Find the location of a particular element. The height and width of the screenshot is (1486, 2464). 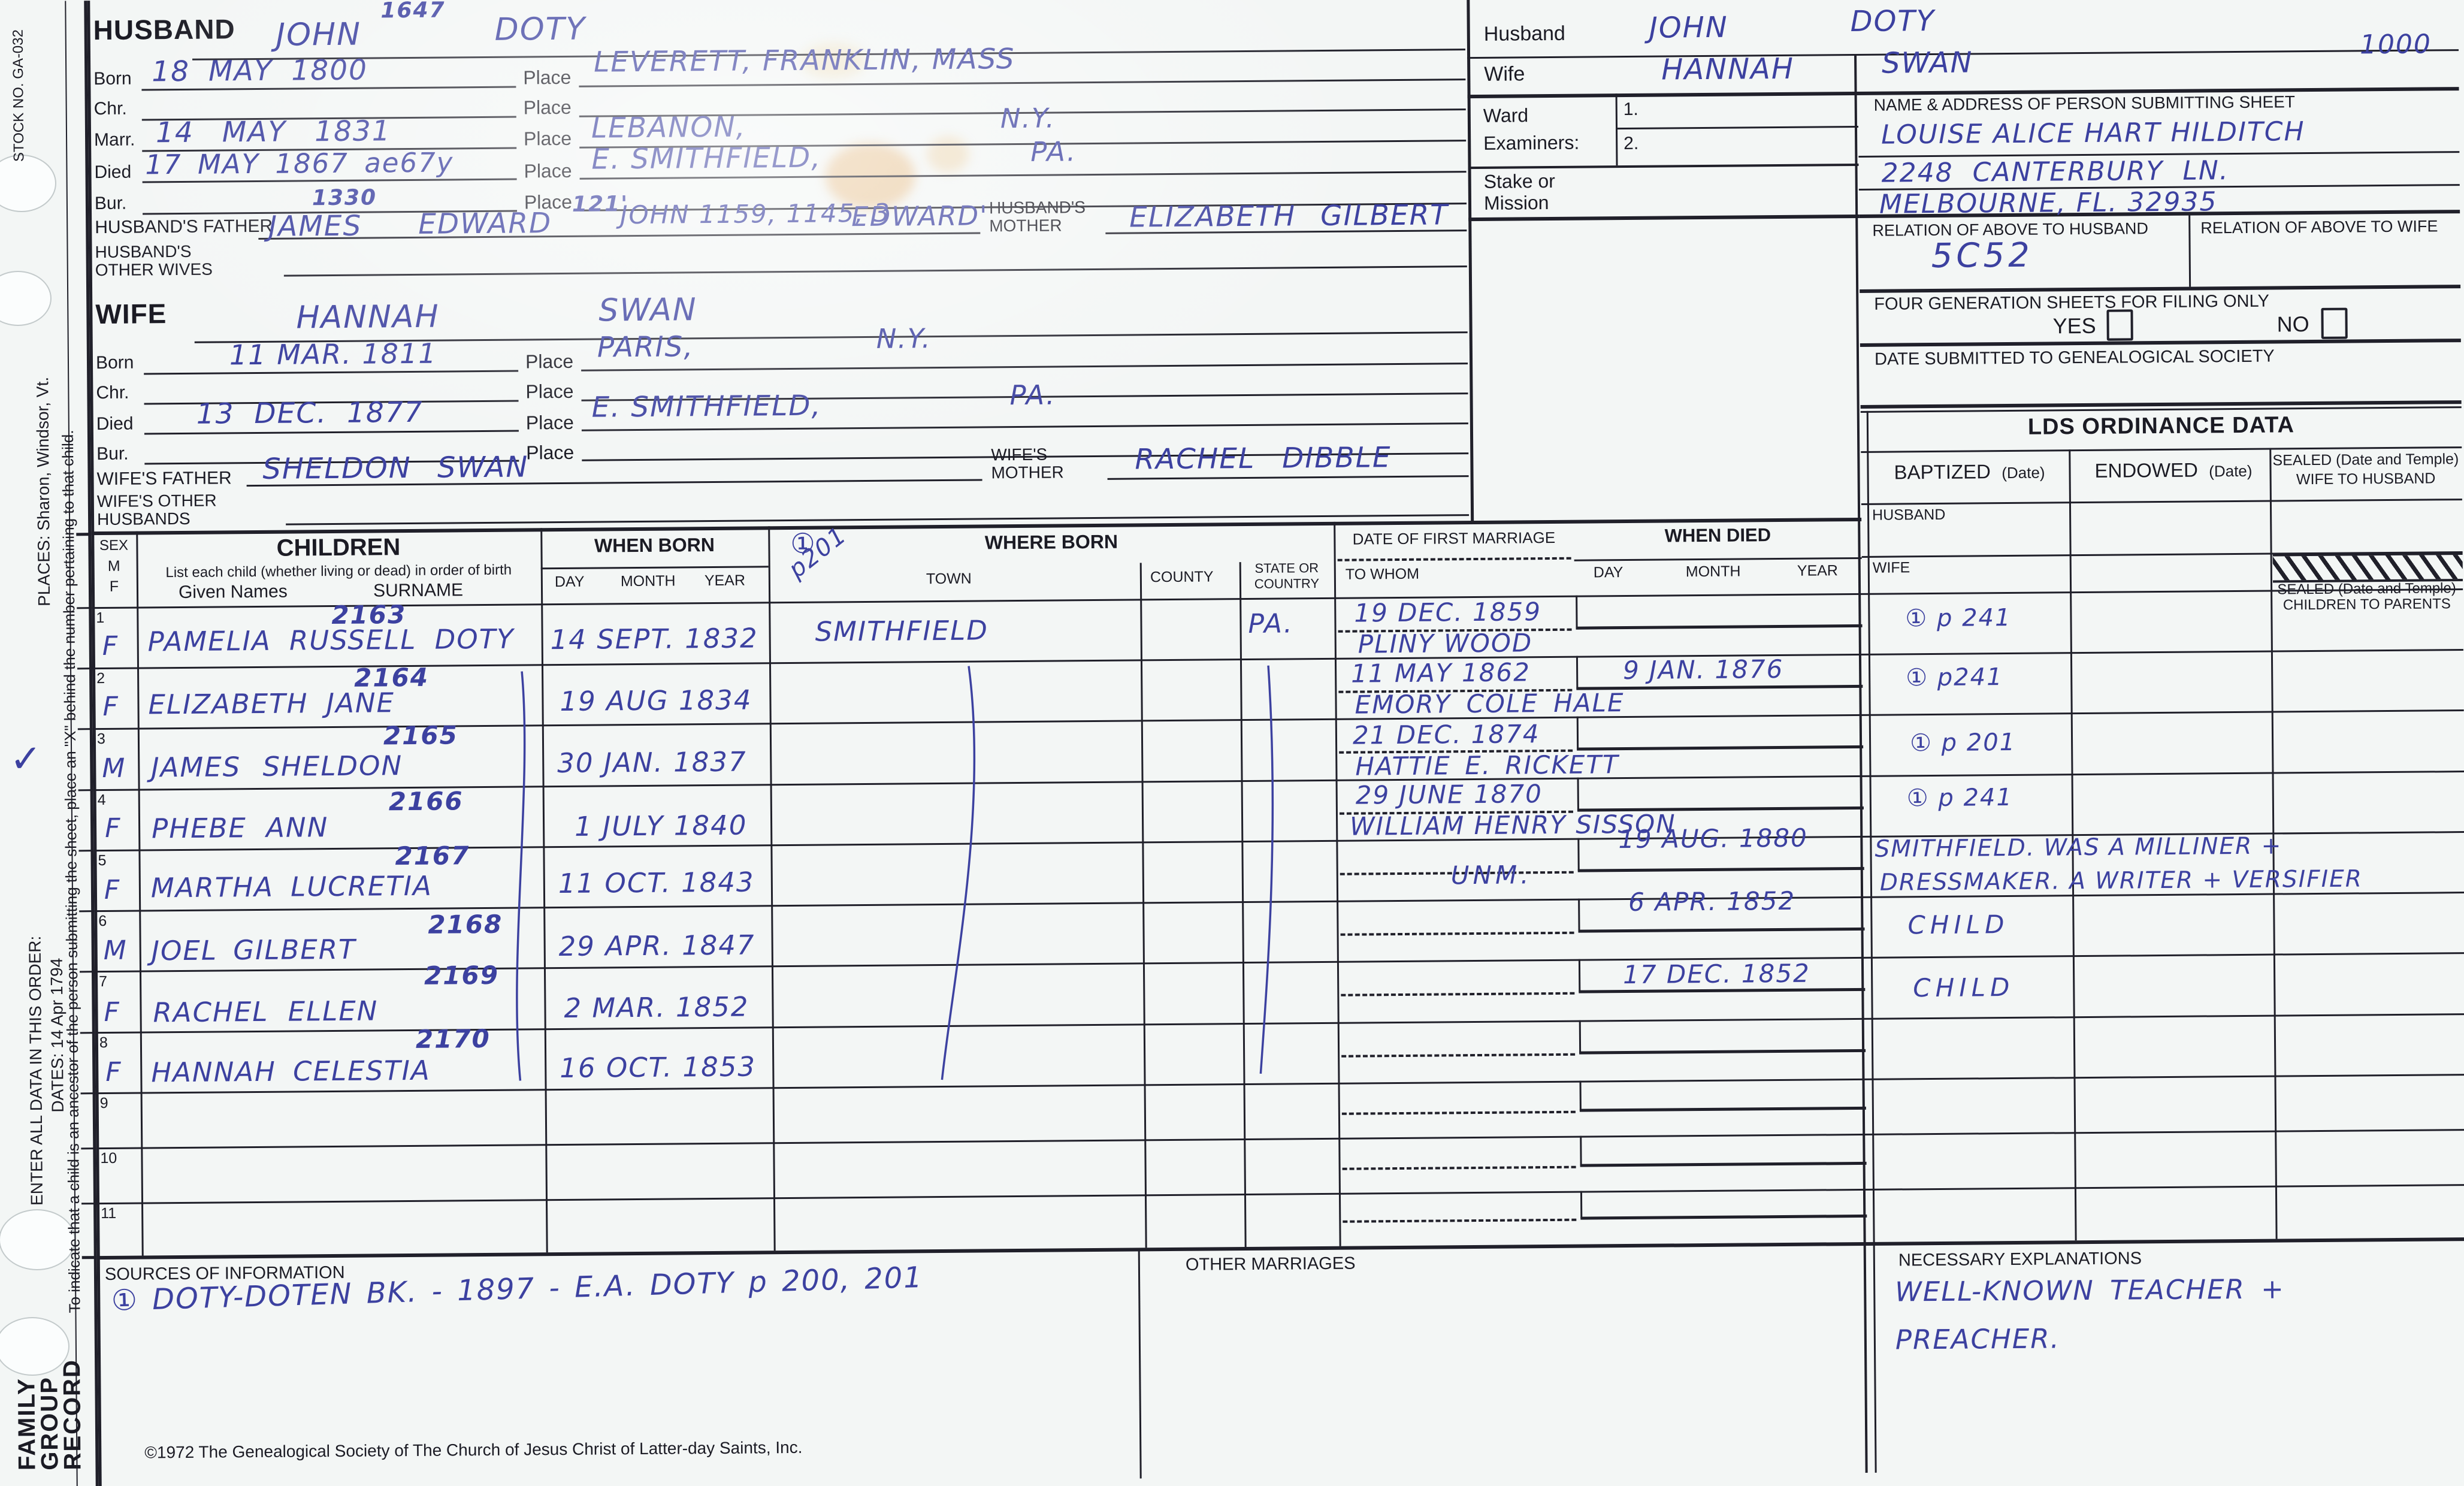

row-number: 5 is located at coordinates (102, 860).